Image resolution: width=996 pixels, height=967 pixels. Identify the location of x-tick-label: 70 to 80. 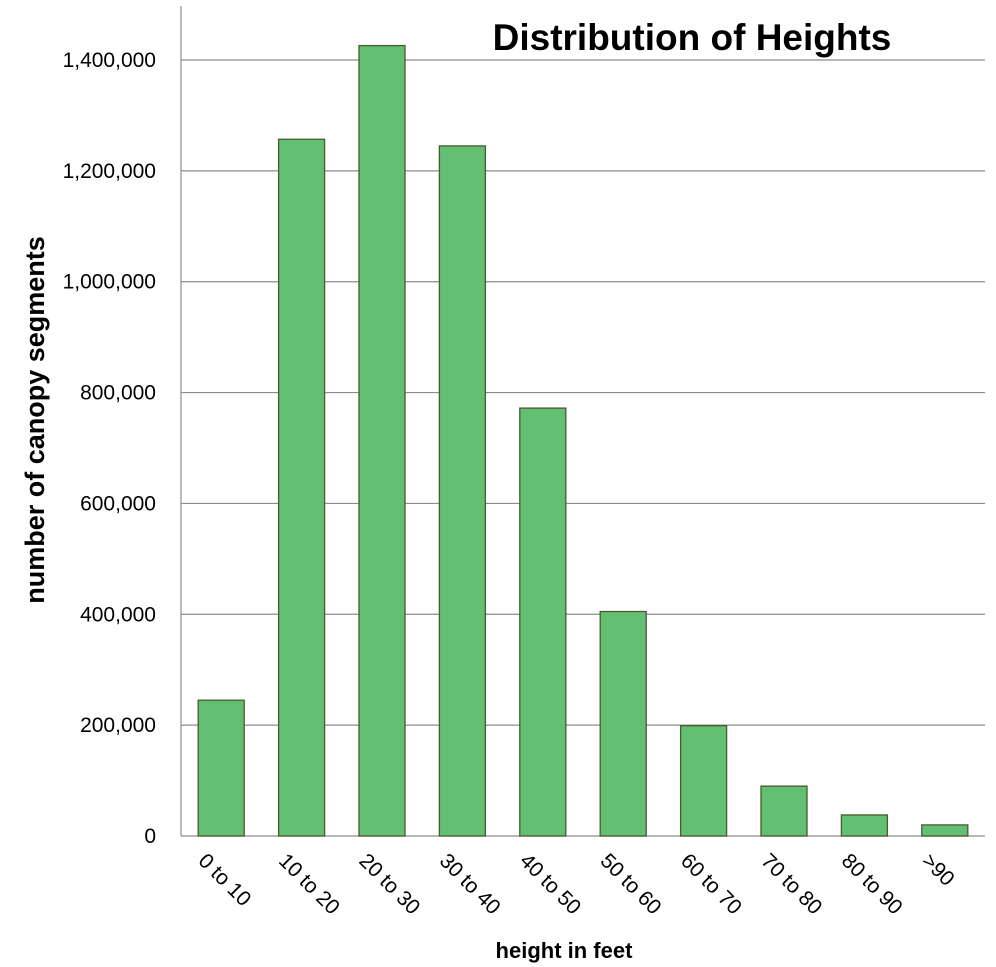
(791, 884).